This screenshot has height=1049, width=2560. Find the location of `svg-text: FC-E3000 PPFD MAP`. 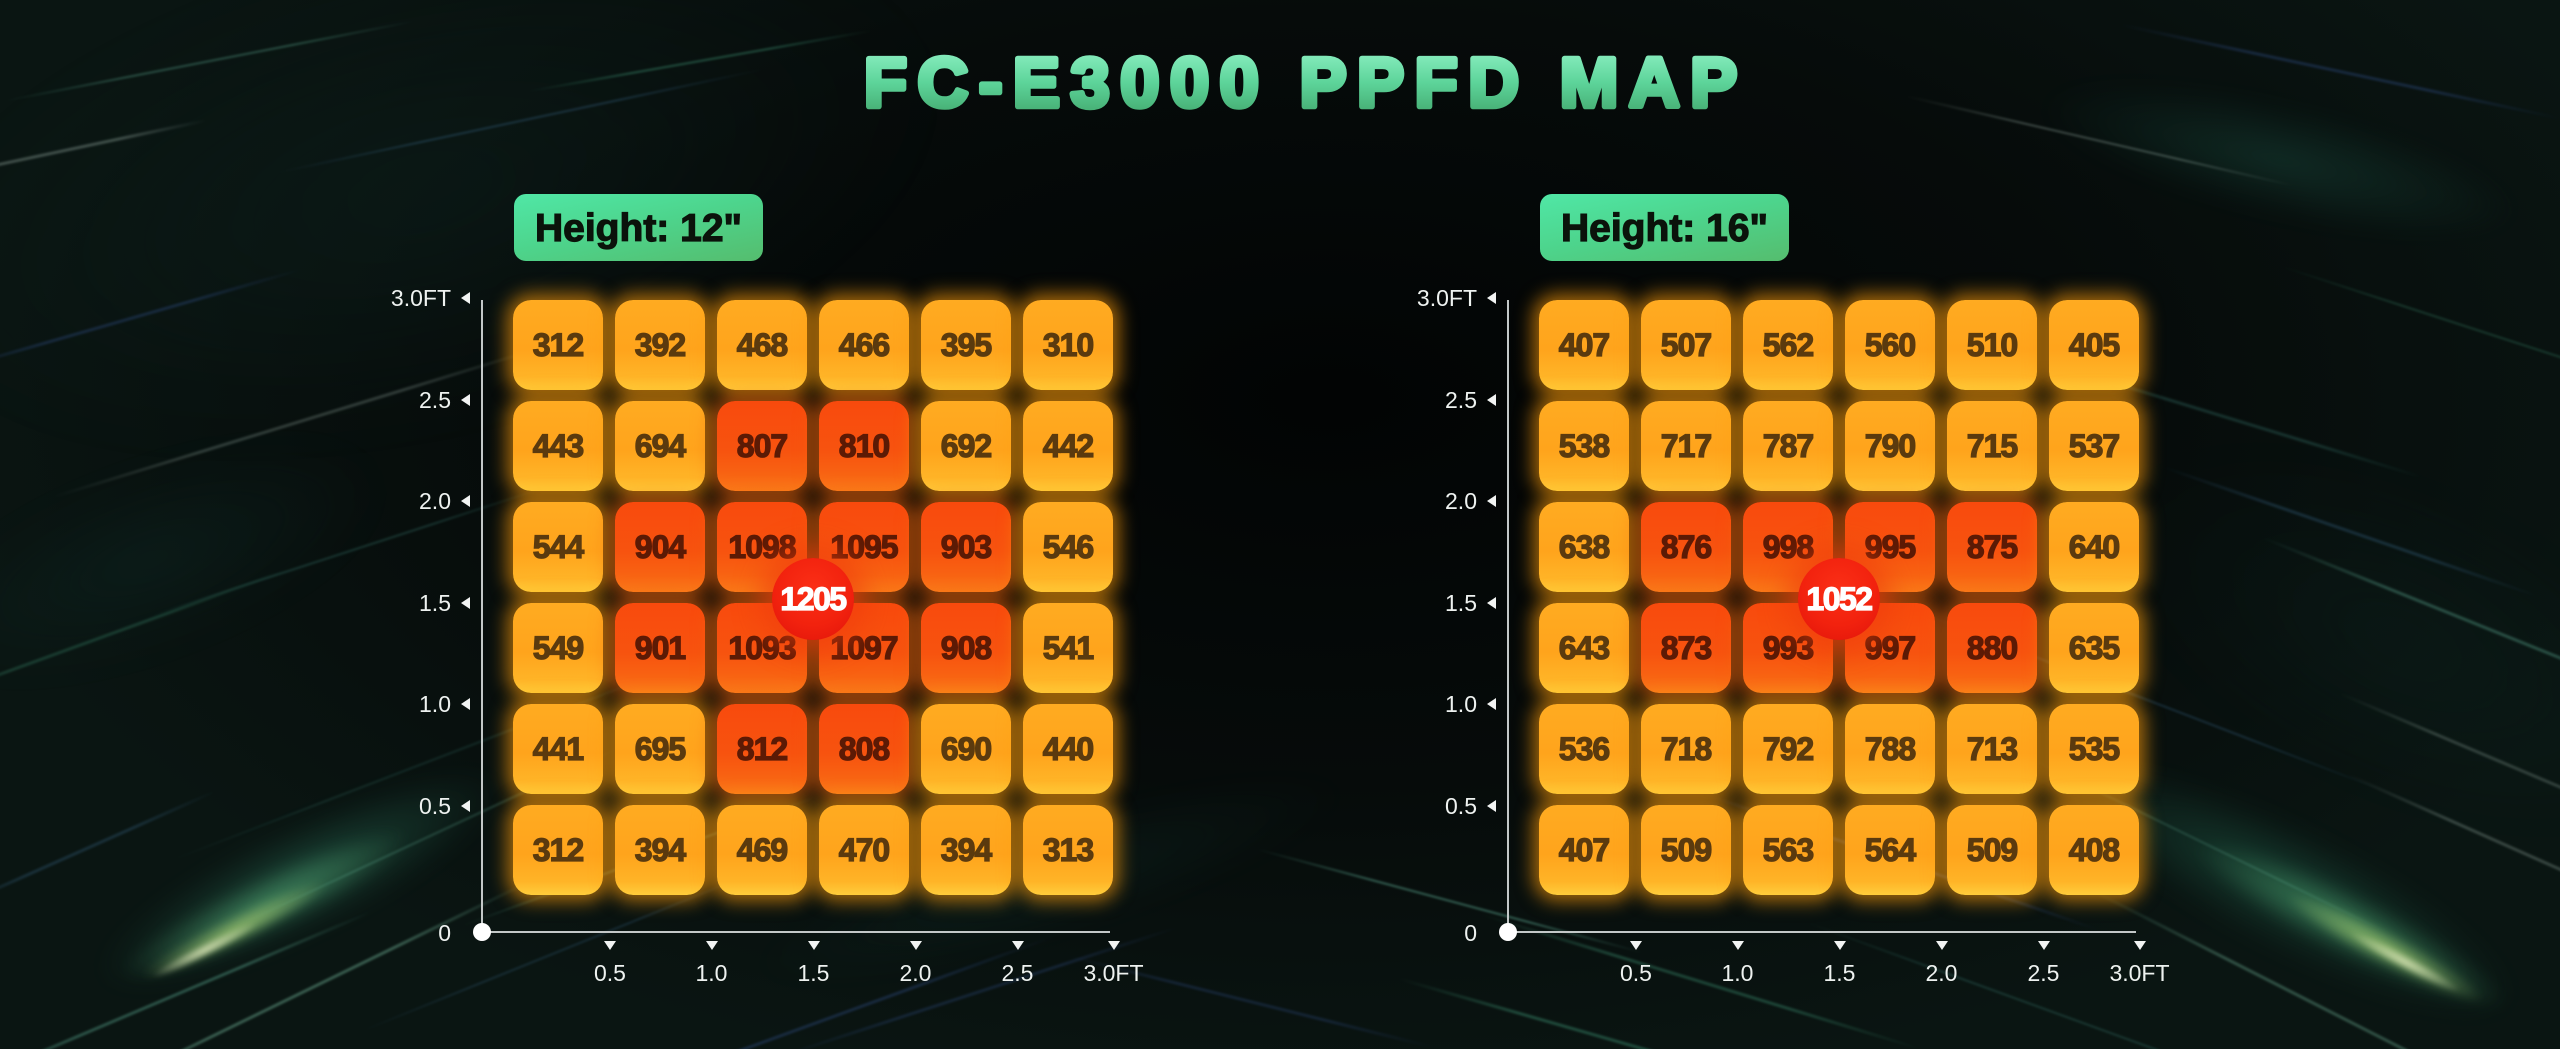

svg-text: FC-E3000 PPFD MAP is located at coordinates (1306, 83).